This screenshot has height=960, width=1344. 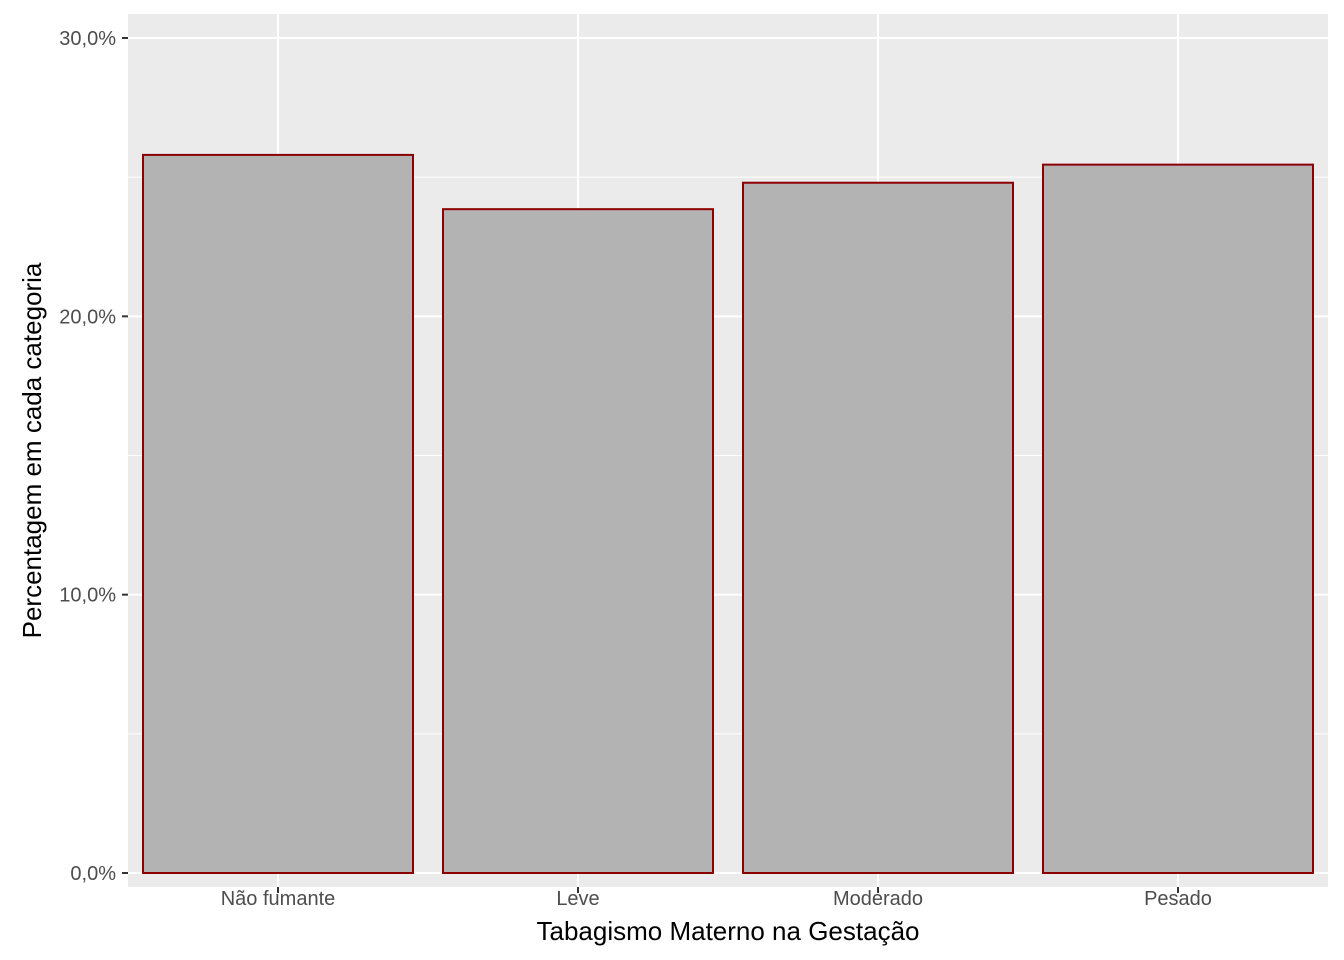 What do you see at coordinates (87, 317) in the screenshot?
I see `y-tick-label: 20,0%` at bounding box center [87, 317].